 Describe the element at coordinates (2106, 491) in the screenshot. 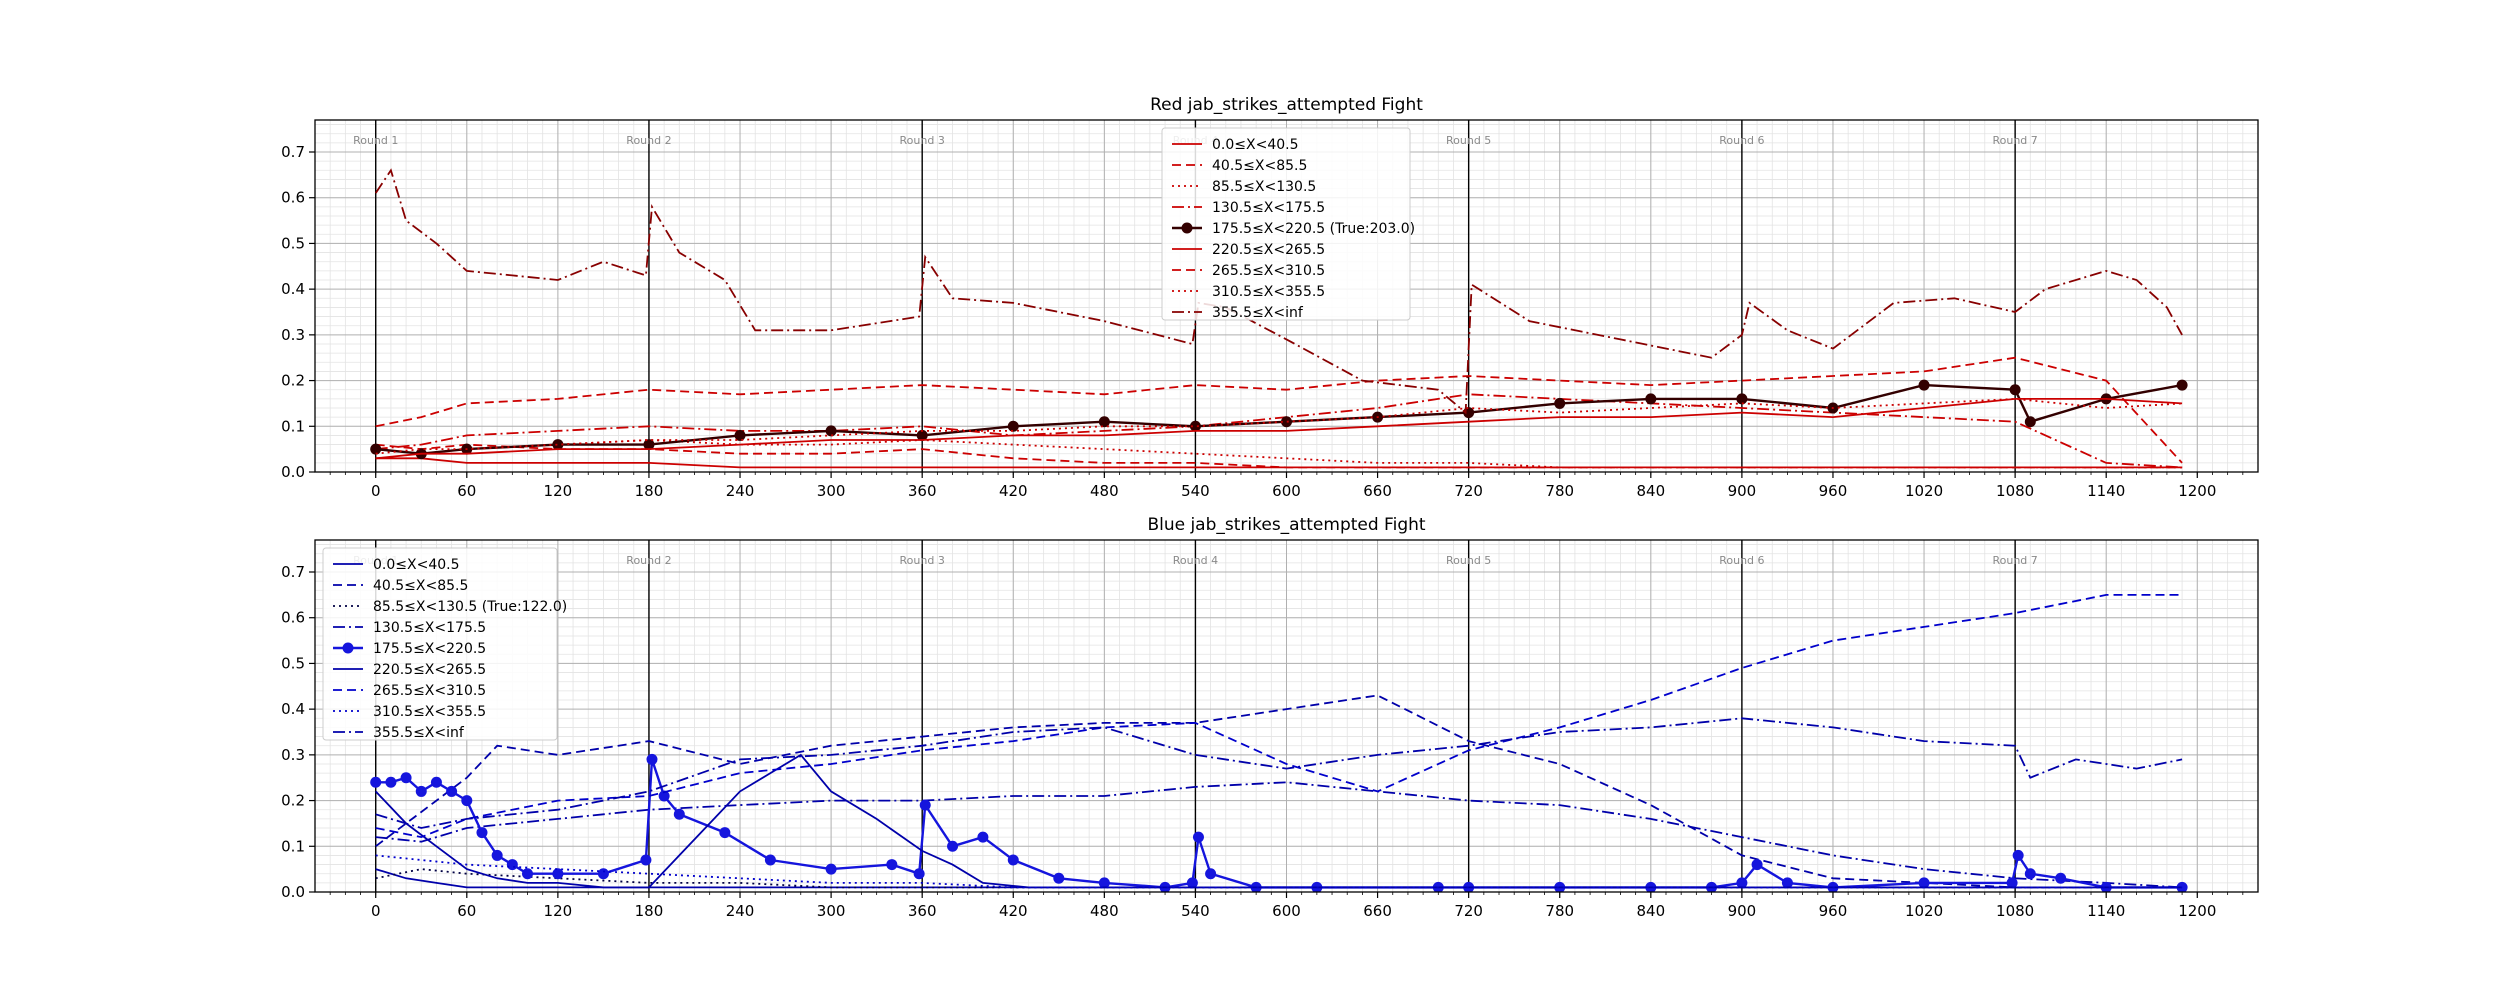

I see `red-x-tick-label: 1140` at that location.